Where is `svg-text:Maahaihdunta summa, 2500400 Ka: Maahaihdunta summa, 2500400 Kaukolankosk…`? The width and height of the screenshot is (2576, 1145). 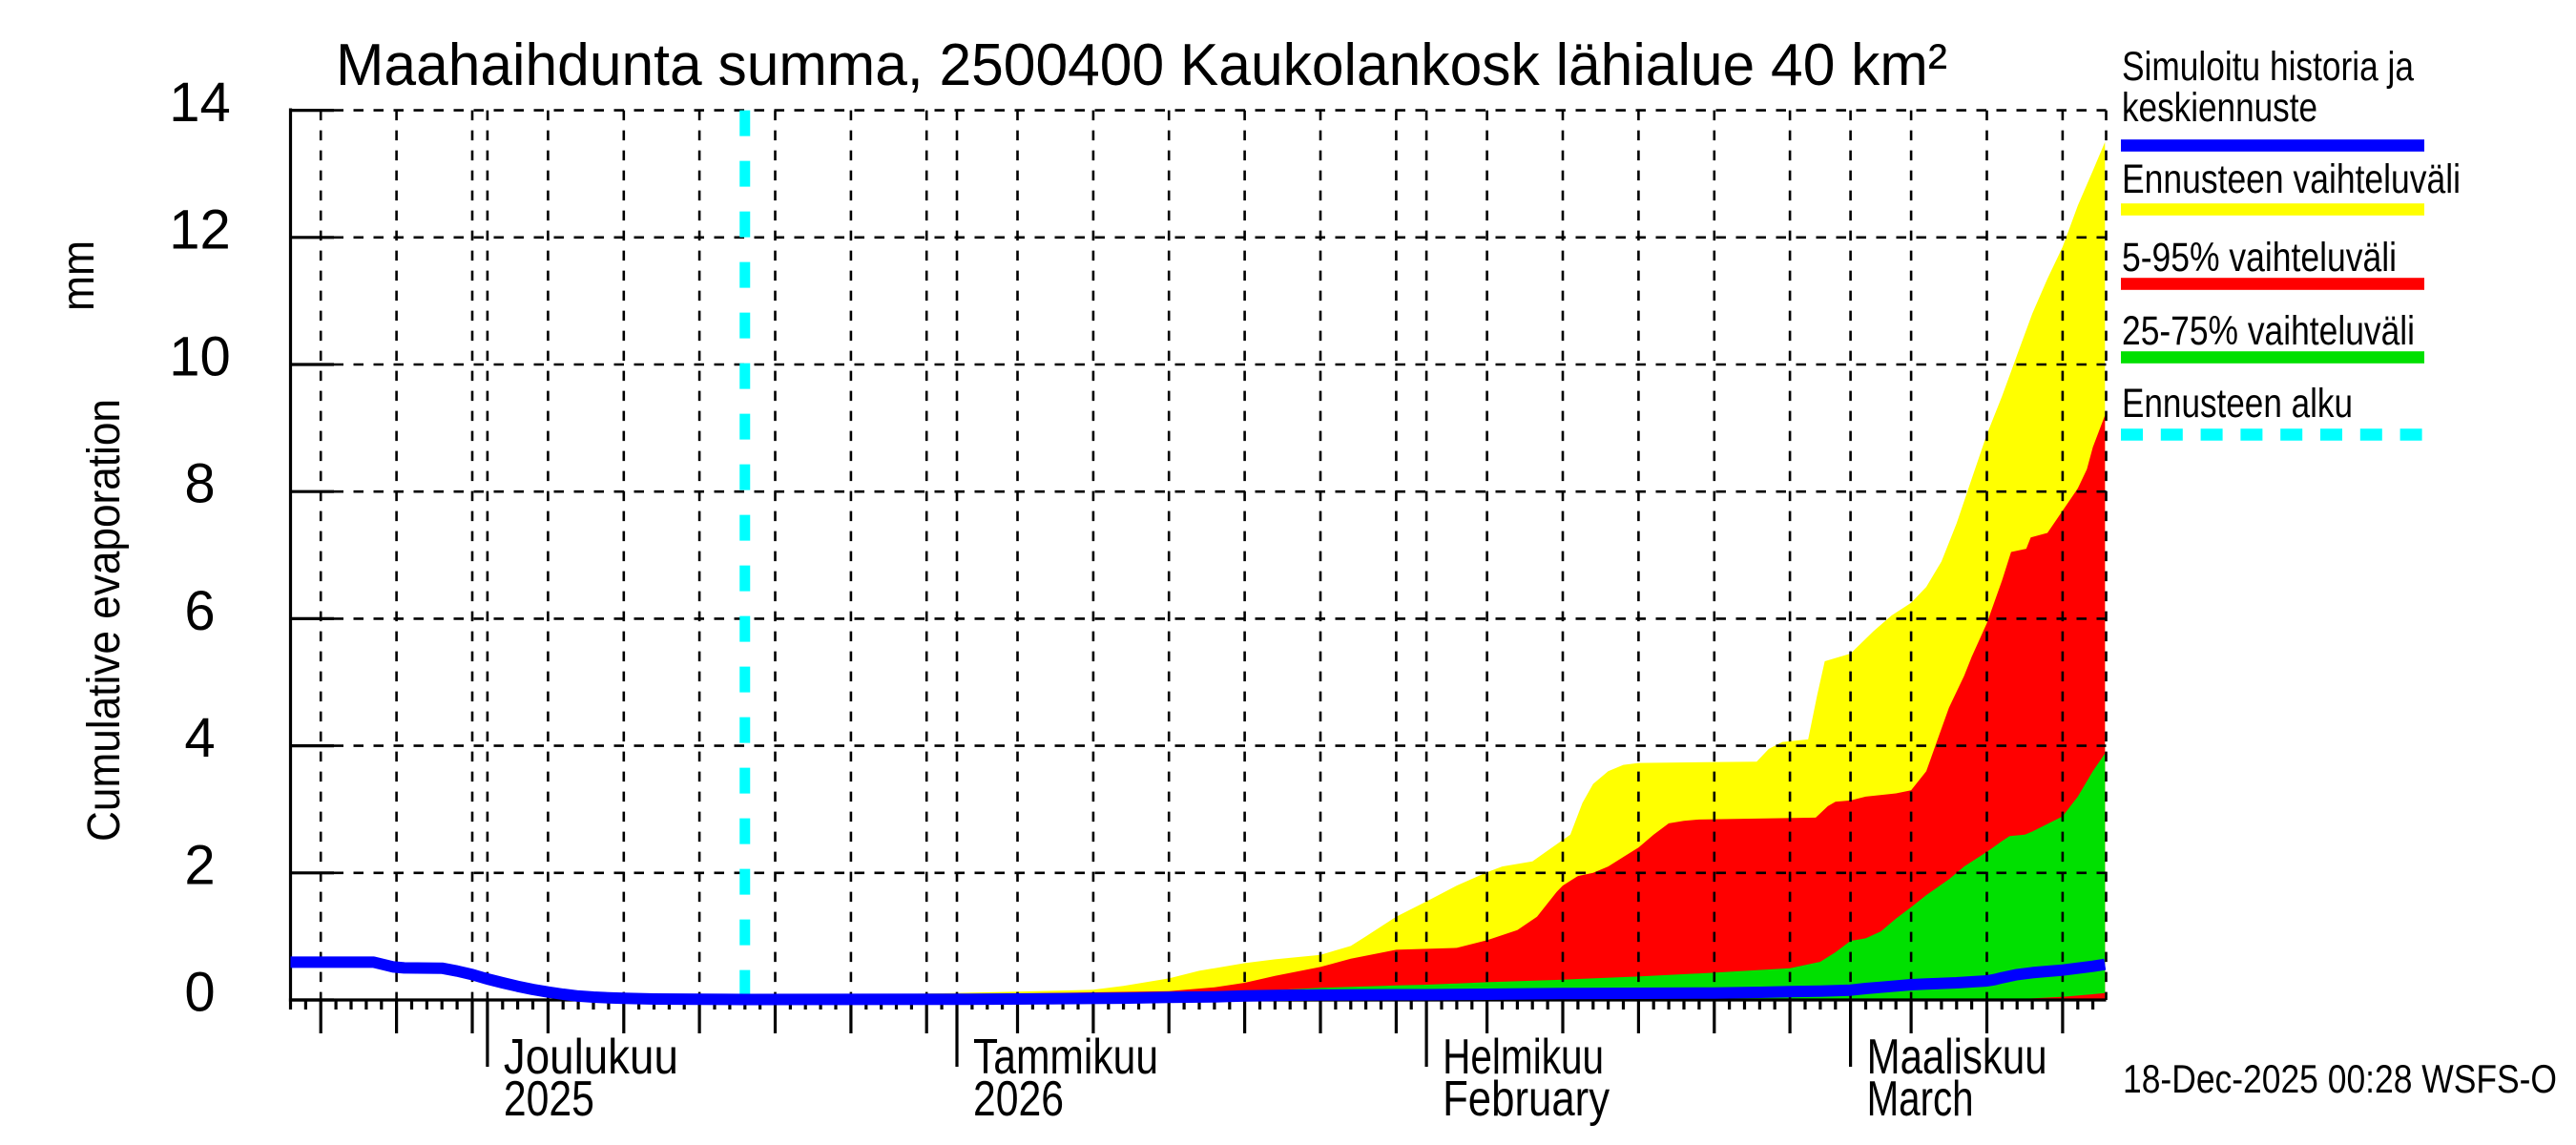
svg-text:Maahaihdunta summa, 2500400 Ka: Maahaihdunta summa, 2500400 Kaukolankosk… is located at coordinates (1141, 65).